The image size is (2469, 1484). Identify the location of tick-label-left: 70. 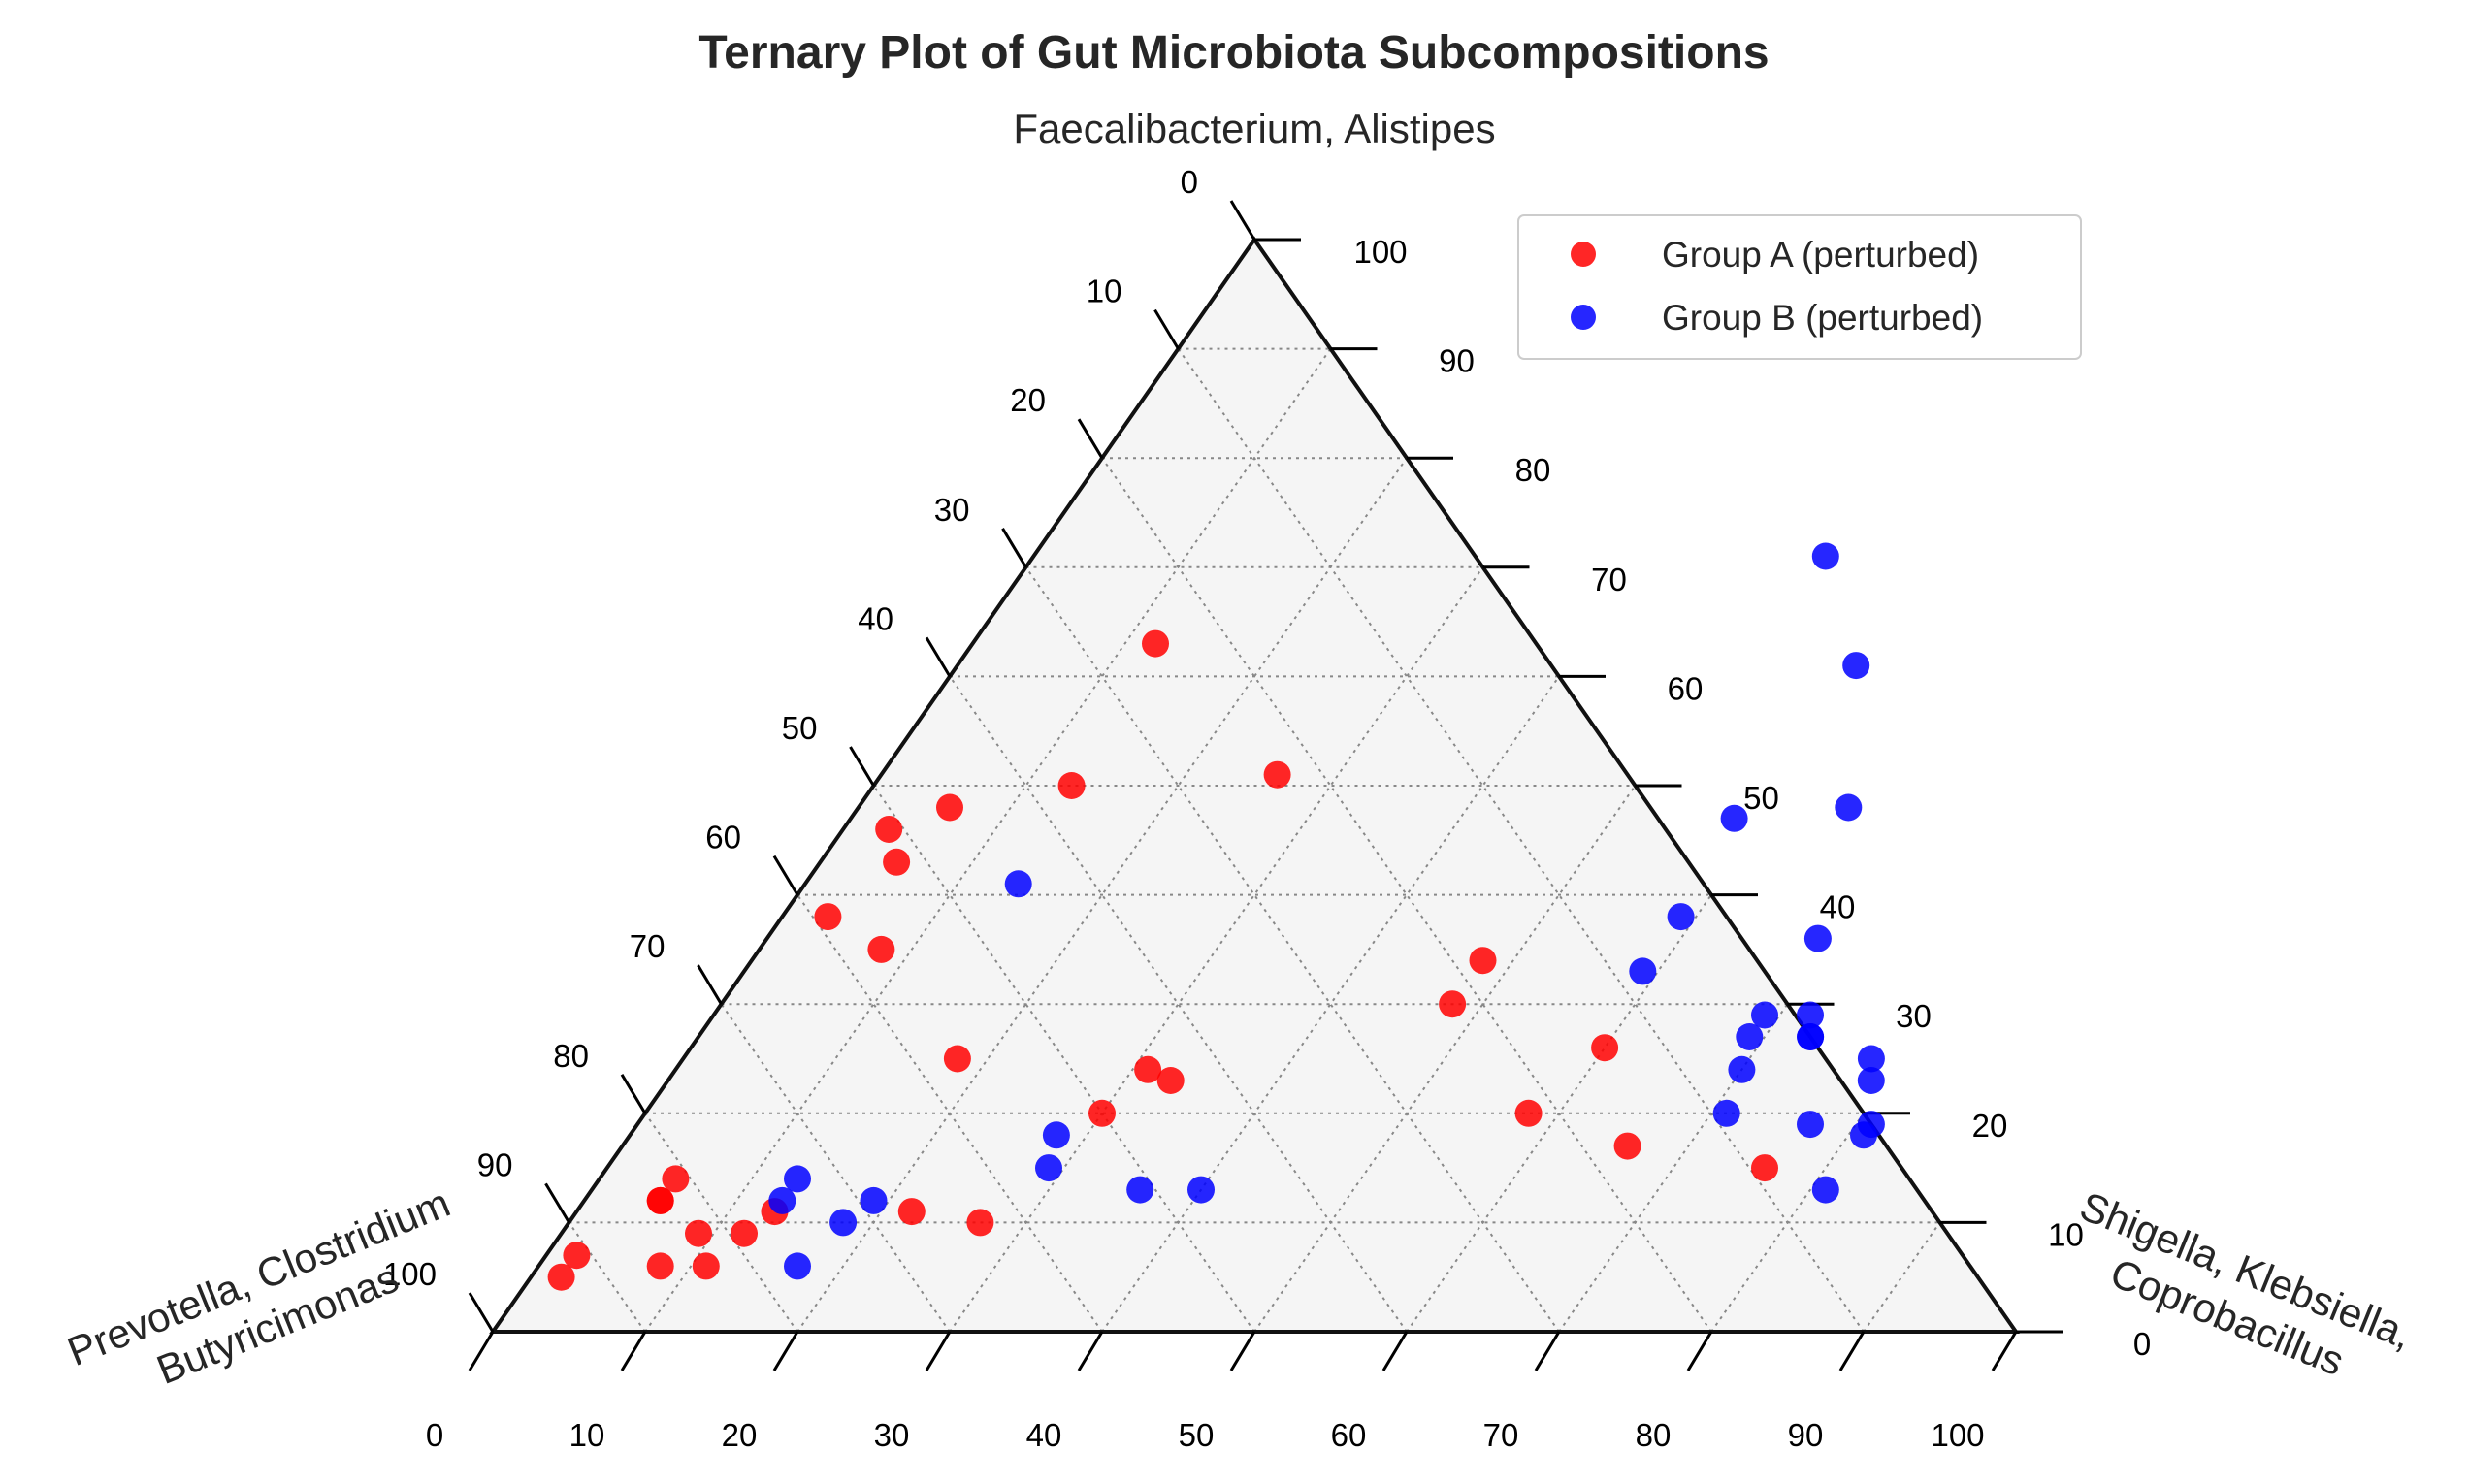
(648, 946).